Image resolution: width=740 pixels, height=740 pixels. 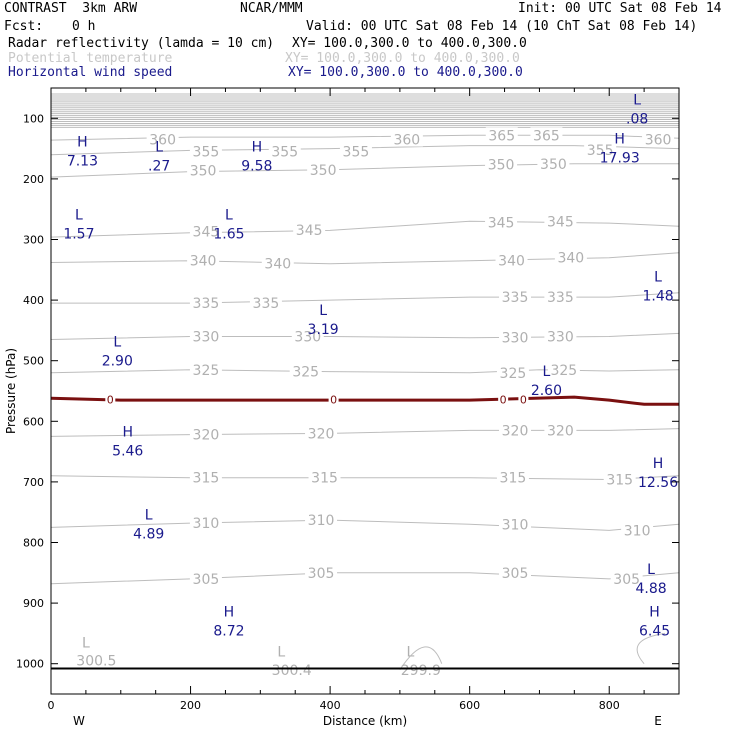 I want to click on x-tick-label: 800, so click(x=609, y=705).